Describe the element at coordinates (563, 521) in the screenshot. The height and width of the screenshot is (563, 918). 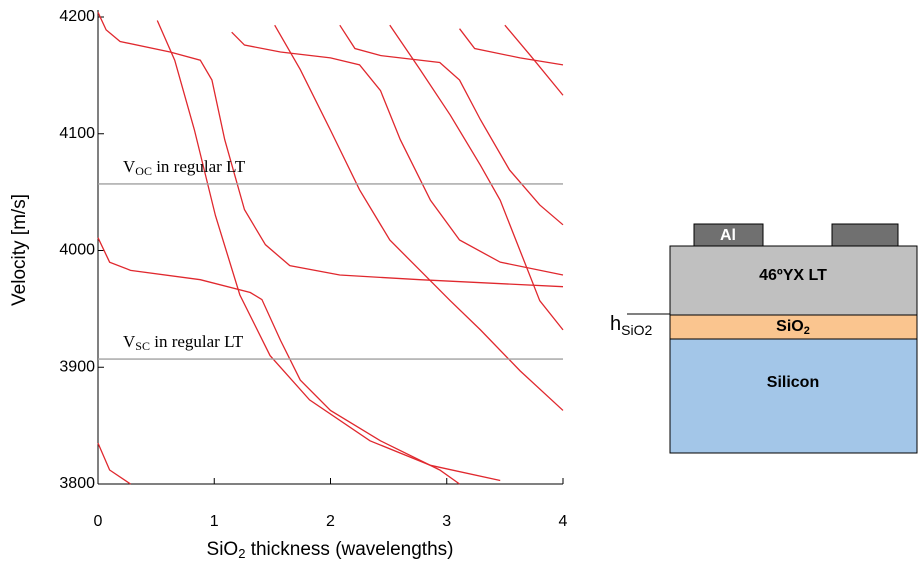
I see `x-tick-label: 4` at that location.